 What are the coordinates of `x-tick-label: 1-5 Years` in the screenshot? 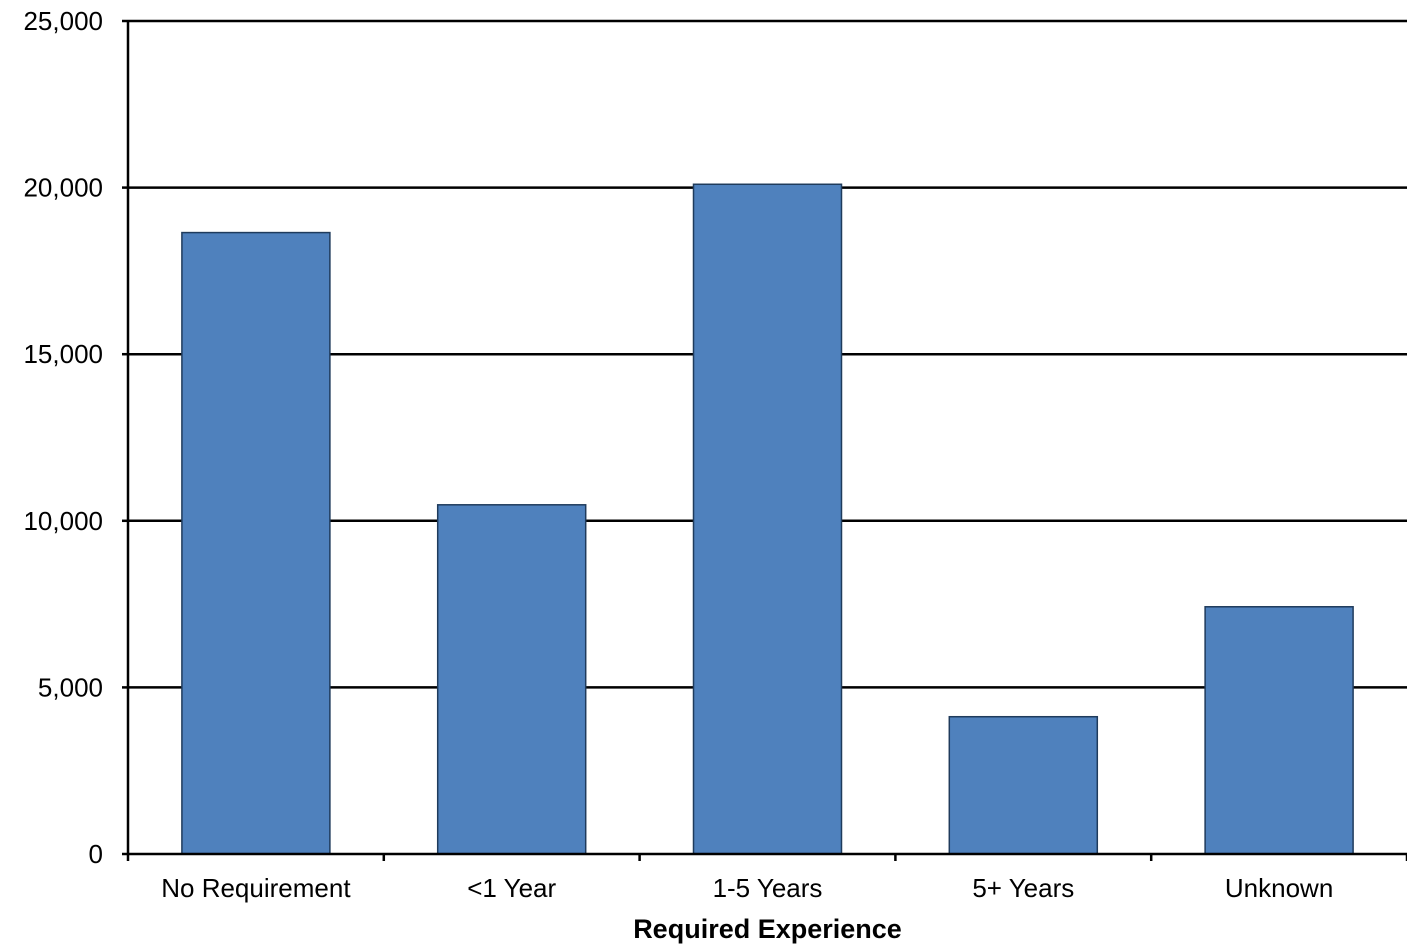 It's located at (768, 888).